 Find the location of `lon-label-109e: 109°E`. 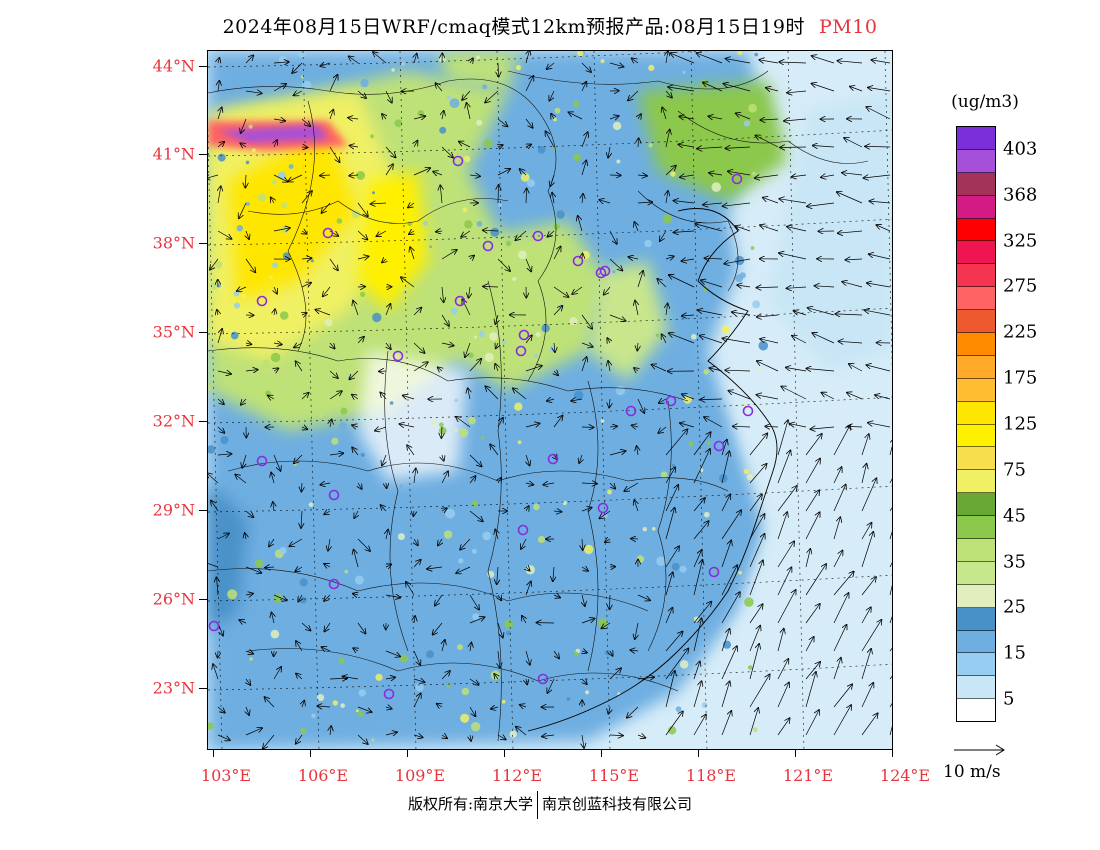

lon-label-109e: 109°E is located at coordinates (420, 775).